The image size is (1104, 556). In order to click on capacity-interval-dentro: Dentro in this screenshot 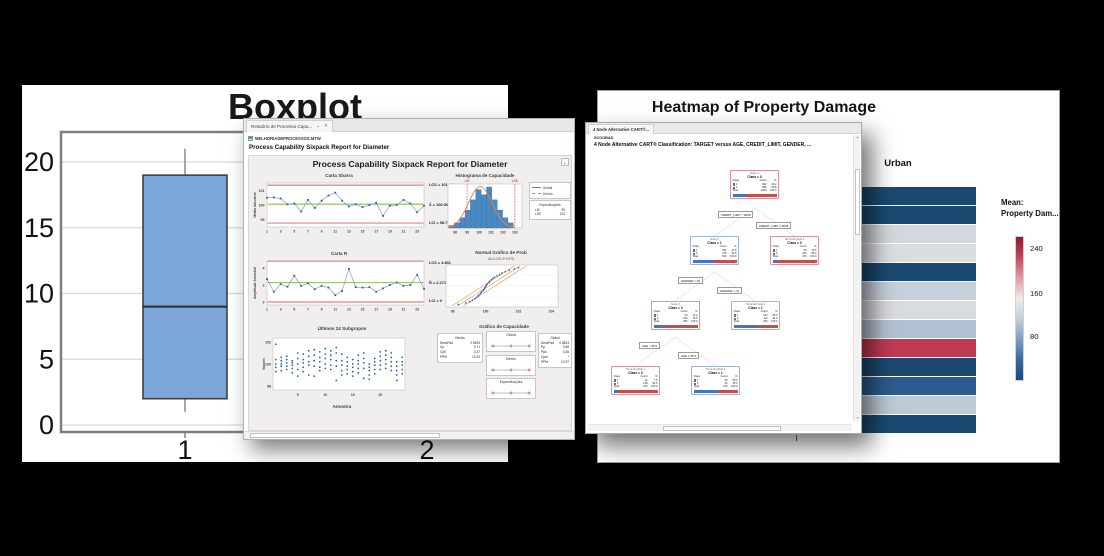, I will do `click(511, 365)`.